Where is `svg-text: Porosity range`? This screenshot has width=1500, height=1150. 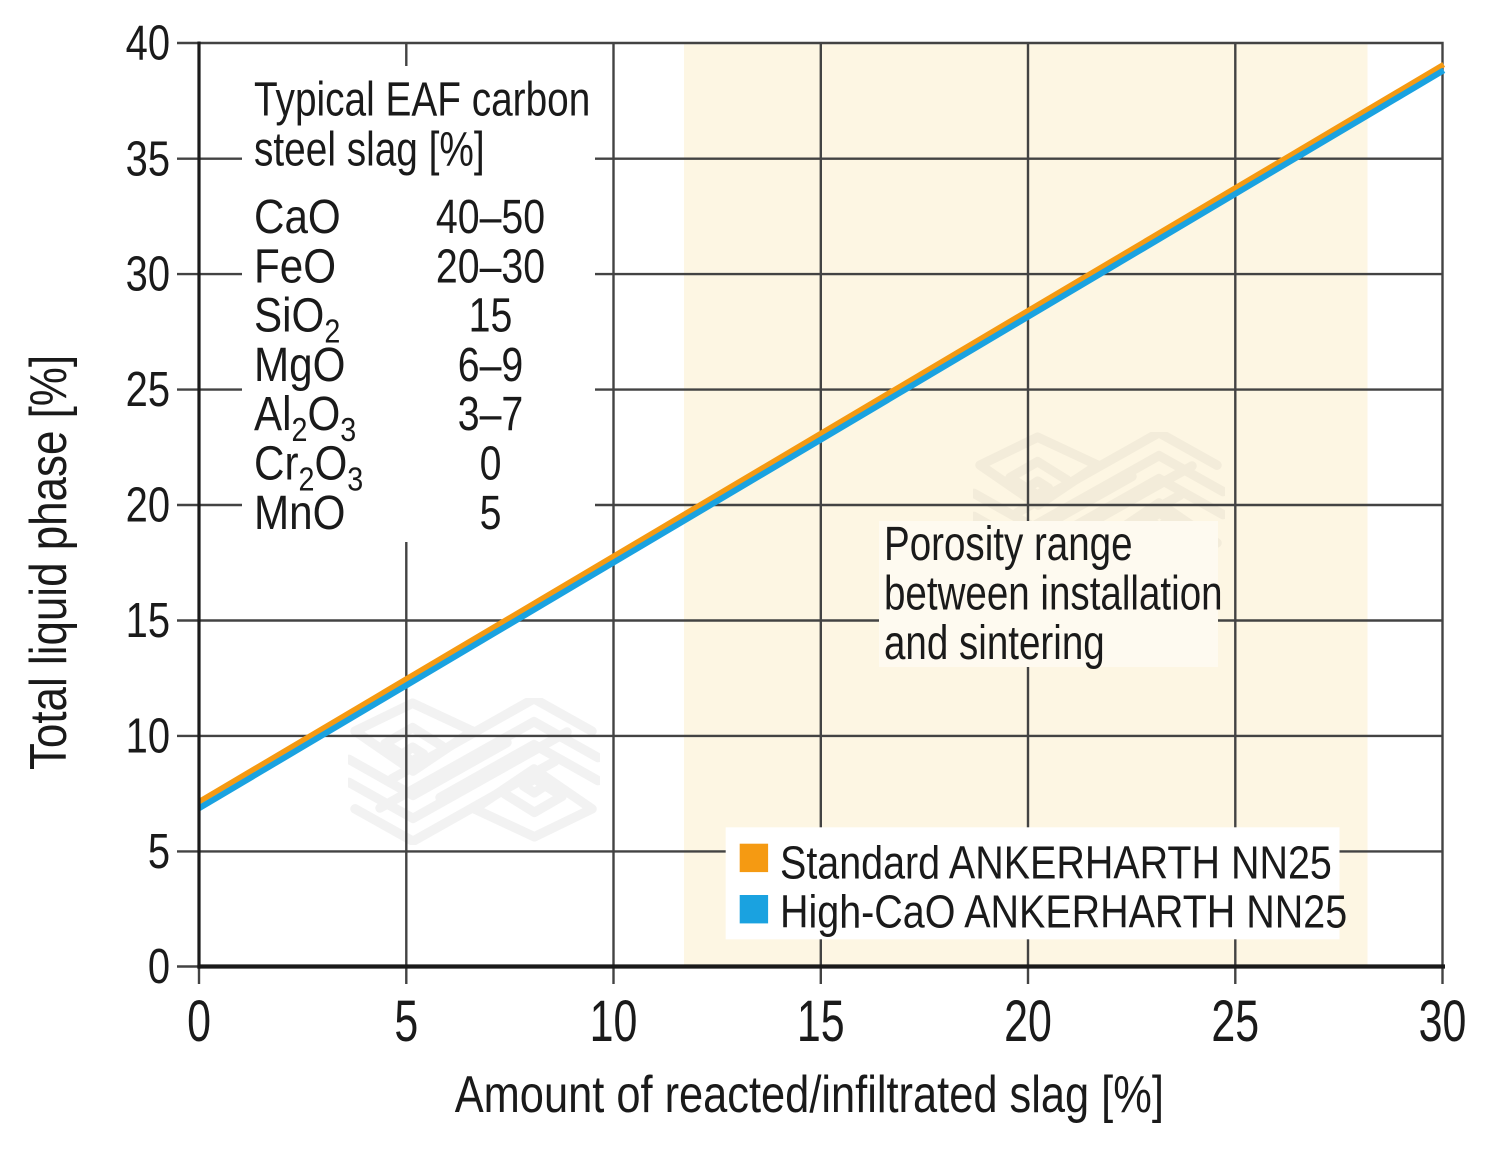
svg-text: Porosity range is located at coordinates (1008, 544).